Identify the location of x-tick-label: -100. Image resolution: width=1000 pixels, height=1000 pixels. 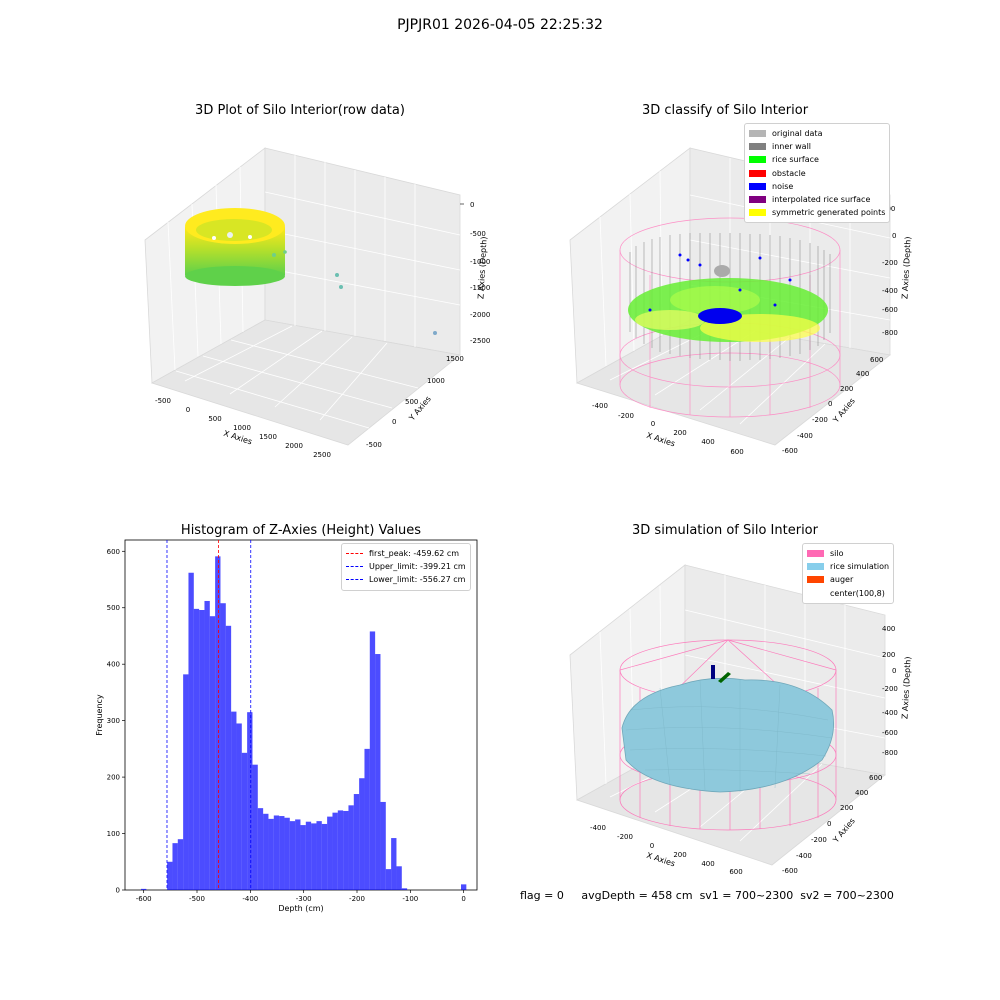
(410, 899).